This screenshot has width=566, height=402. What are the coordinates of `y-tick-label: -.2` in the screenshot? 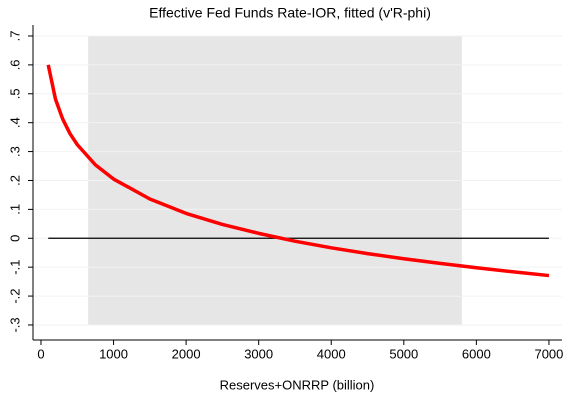 It's located at (14, 295).